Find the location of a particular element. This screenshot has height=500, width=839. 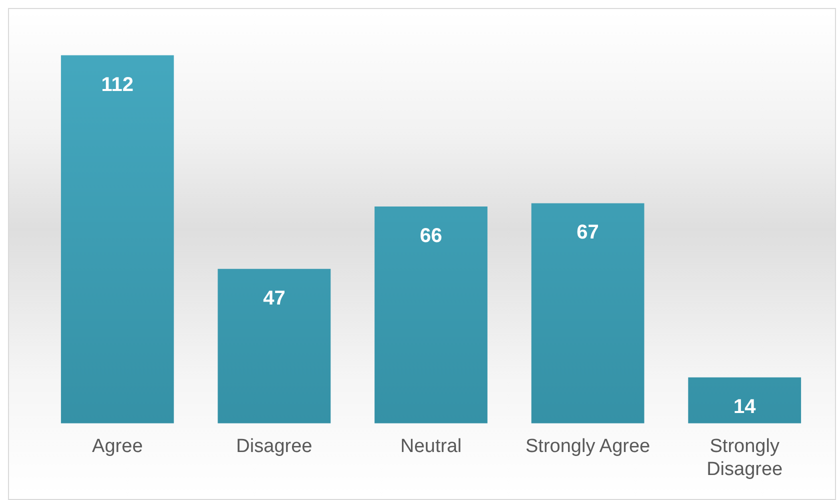

data-label: 112 is located at coordinates (117, 85).